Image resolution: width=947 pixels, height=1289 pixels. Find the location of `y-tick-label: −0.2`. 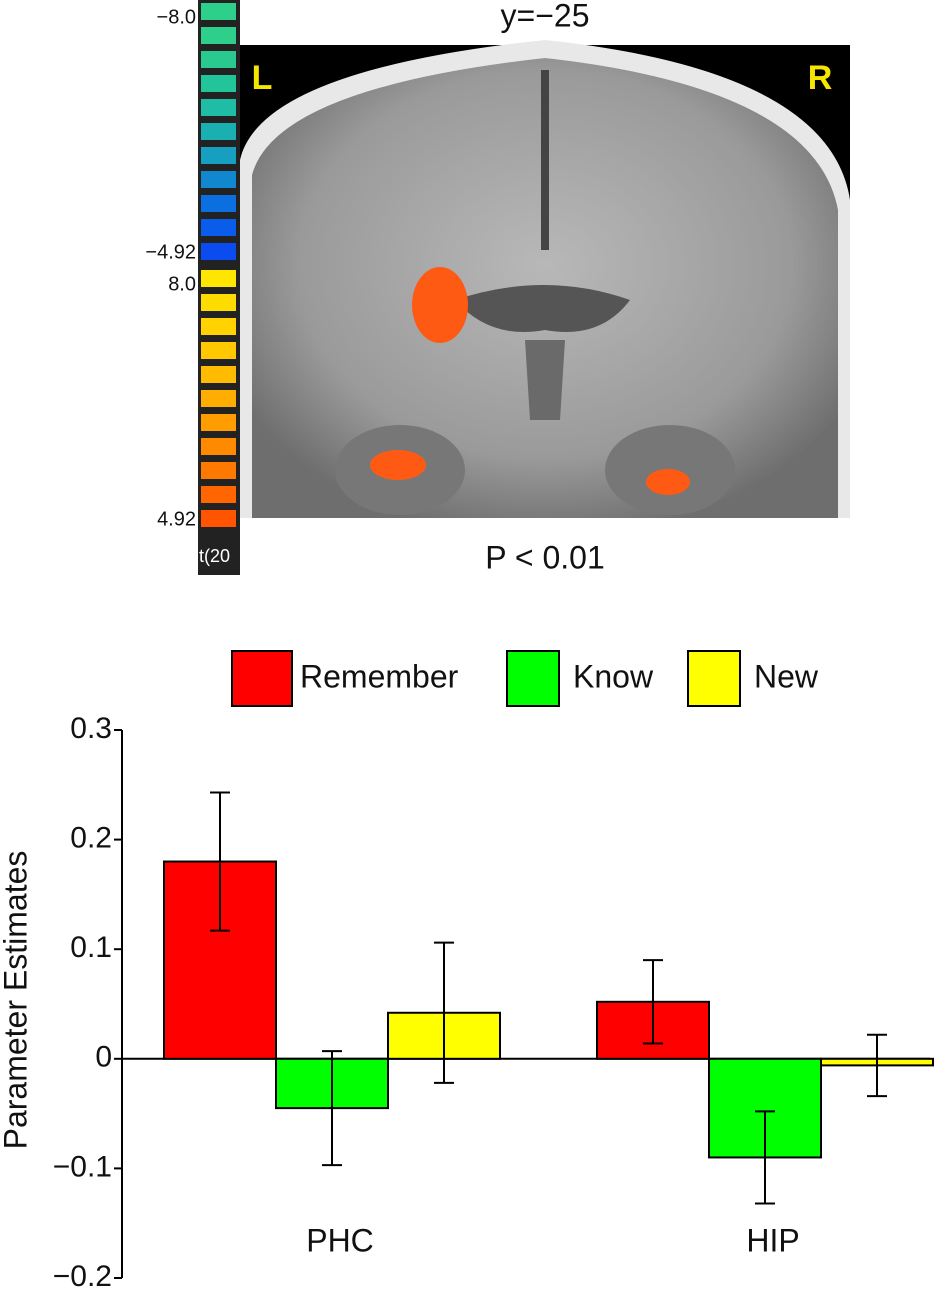

y-tick-label: −0.2 is located at coordinates (82, 1274).